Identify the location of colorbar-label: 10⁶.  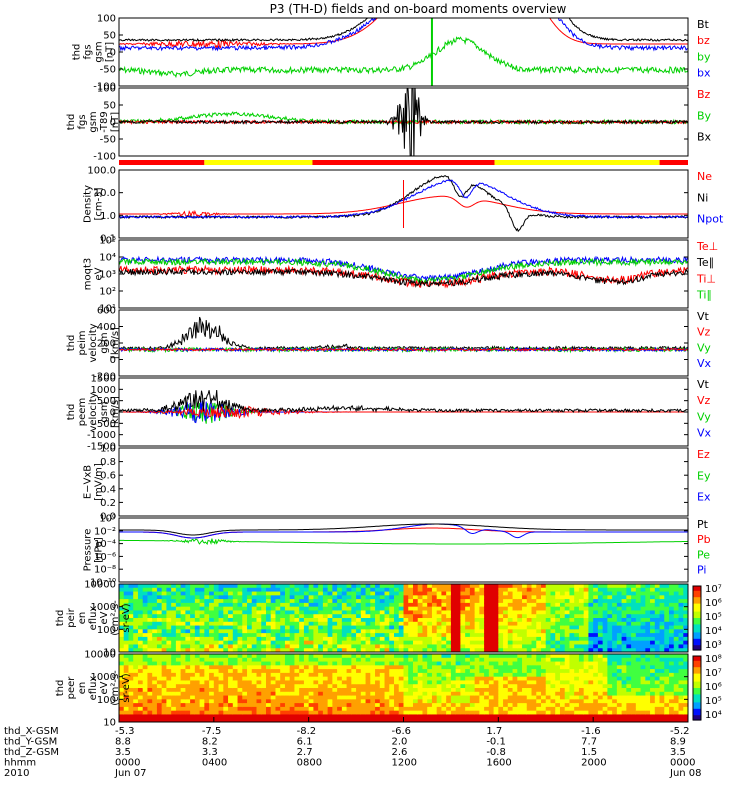
(713, 687).